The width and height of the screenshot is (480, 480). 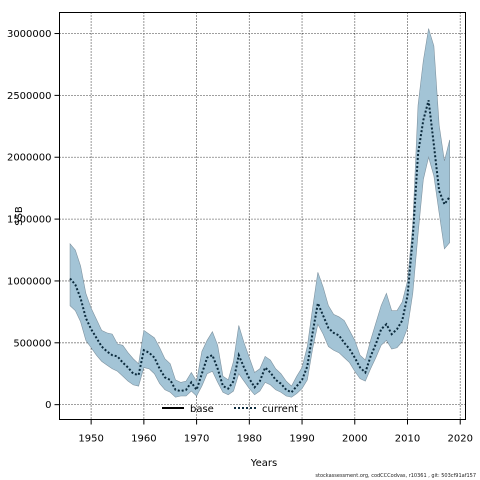 What do you see at coordinates (143, 439) in the screenshot?
I see `x-tick-label: 1960` at bounding box center [143, 439].